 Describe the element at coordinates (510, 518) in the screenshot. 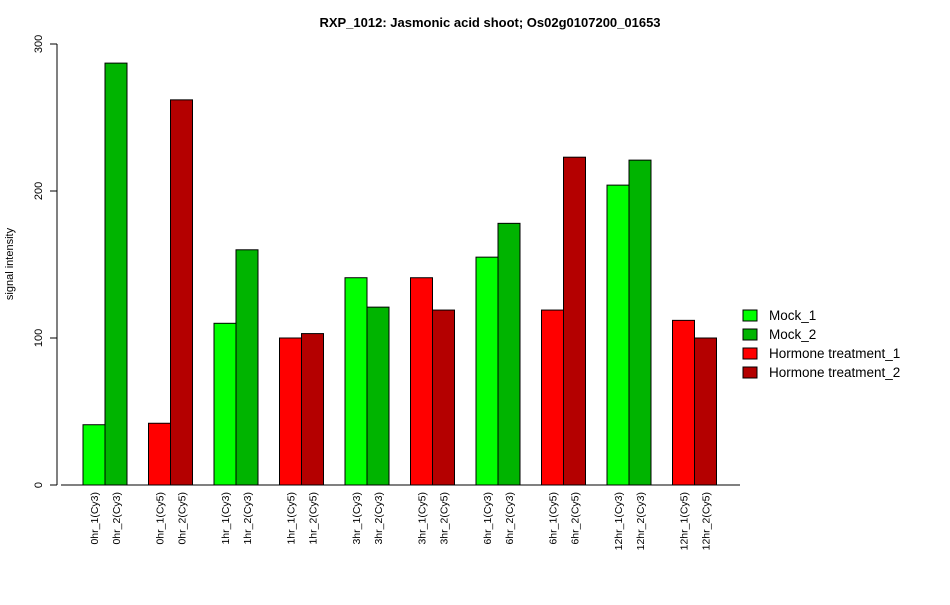

I see `x-tick-label: 6hr_2(Cy3)` at that location.